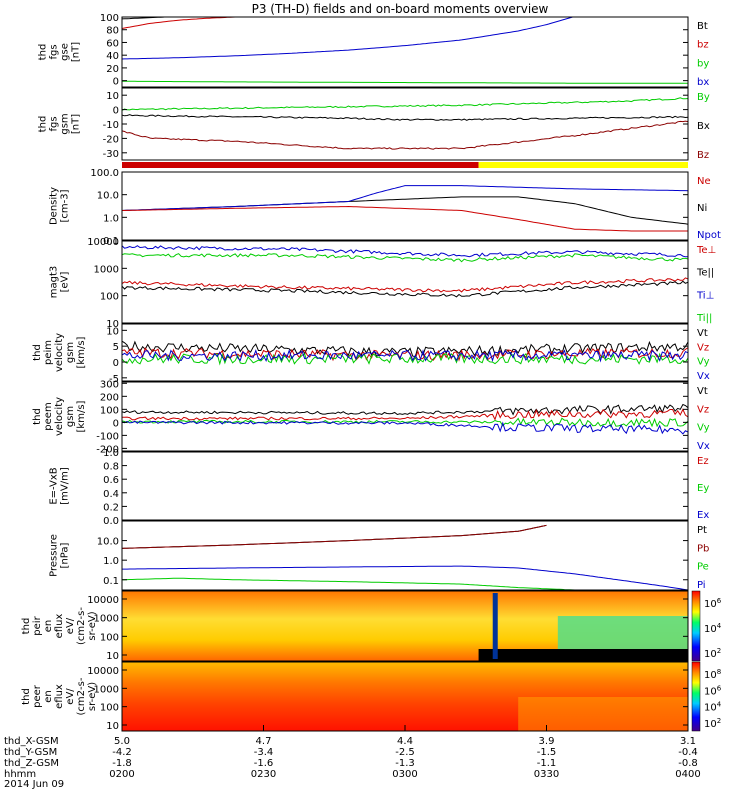  Describe the element at coordinates (405, 104) in the screenshot. I see `series-fgs-gsm-By` at that location.